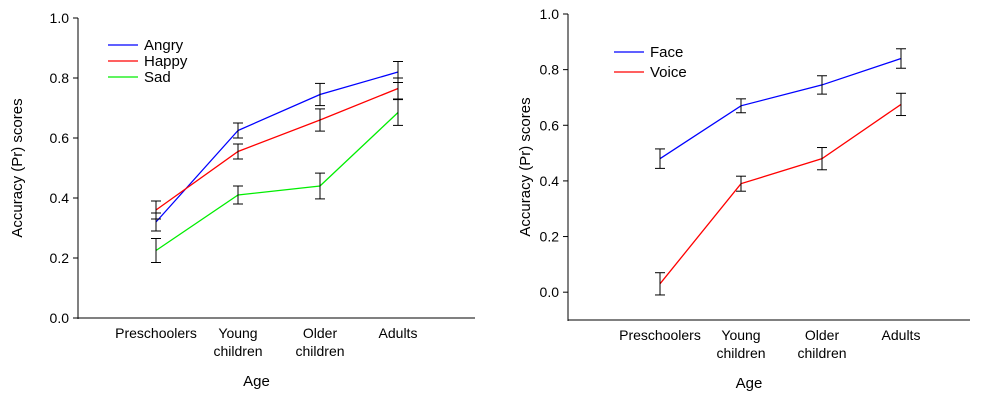 The width and height of the screenshot is (982, 396). I want to click on legend-label-sad: Sad, so click(157, 77).